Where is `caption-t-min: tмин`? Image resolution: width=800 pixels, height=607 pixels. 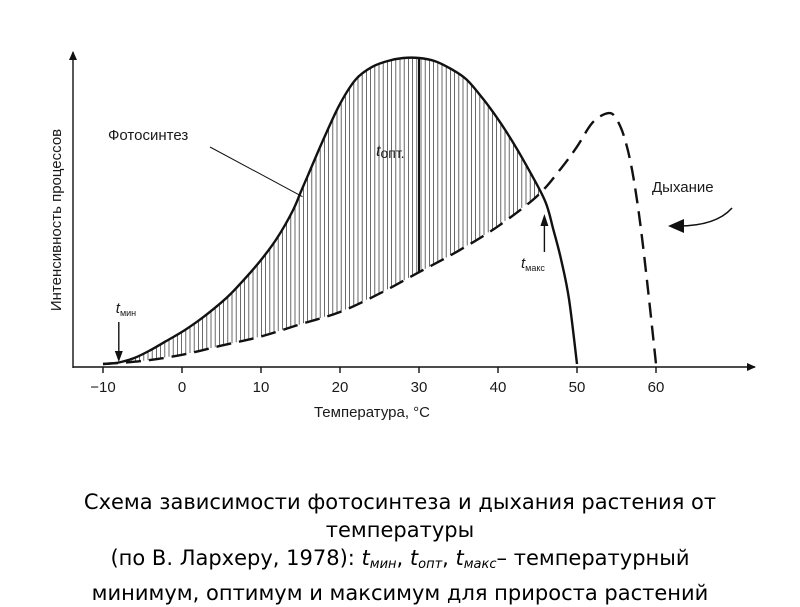 caption-t-min: tмин is located at coordinates (379, 559).